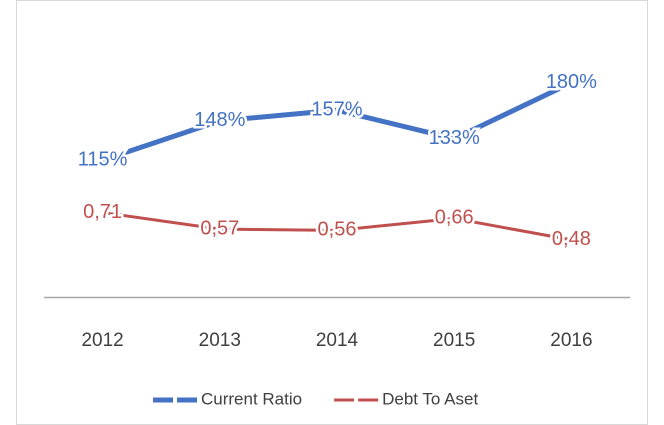 This screenshot has height=425, width=664. Describe the element at coordinates (571, 239) in the screenshot. I see `data-label: 0,48` at that location.